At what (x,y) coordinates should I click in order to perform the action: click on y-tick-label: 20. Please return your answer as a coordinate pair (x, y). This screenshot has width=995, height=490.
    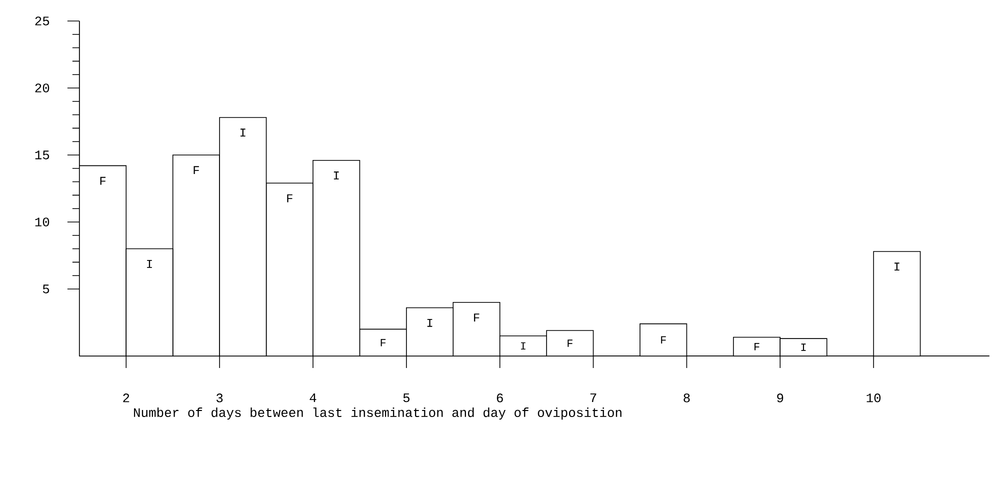
    Looking at the image, I should click on (42, 88).